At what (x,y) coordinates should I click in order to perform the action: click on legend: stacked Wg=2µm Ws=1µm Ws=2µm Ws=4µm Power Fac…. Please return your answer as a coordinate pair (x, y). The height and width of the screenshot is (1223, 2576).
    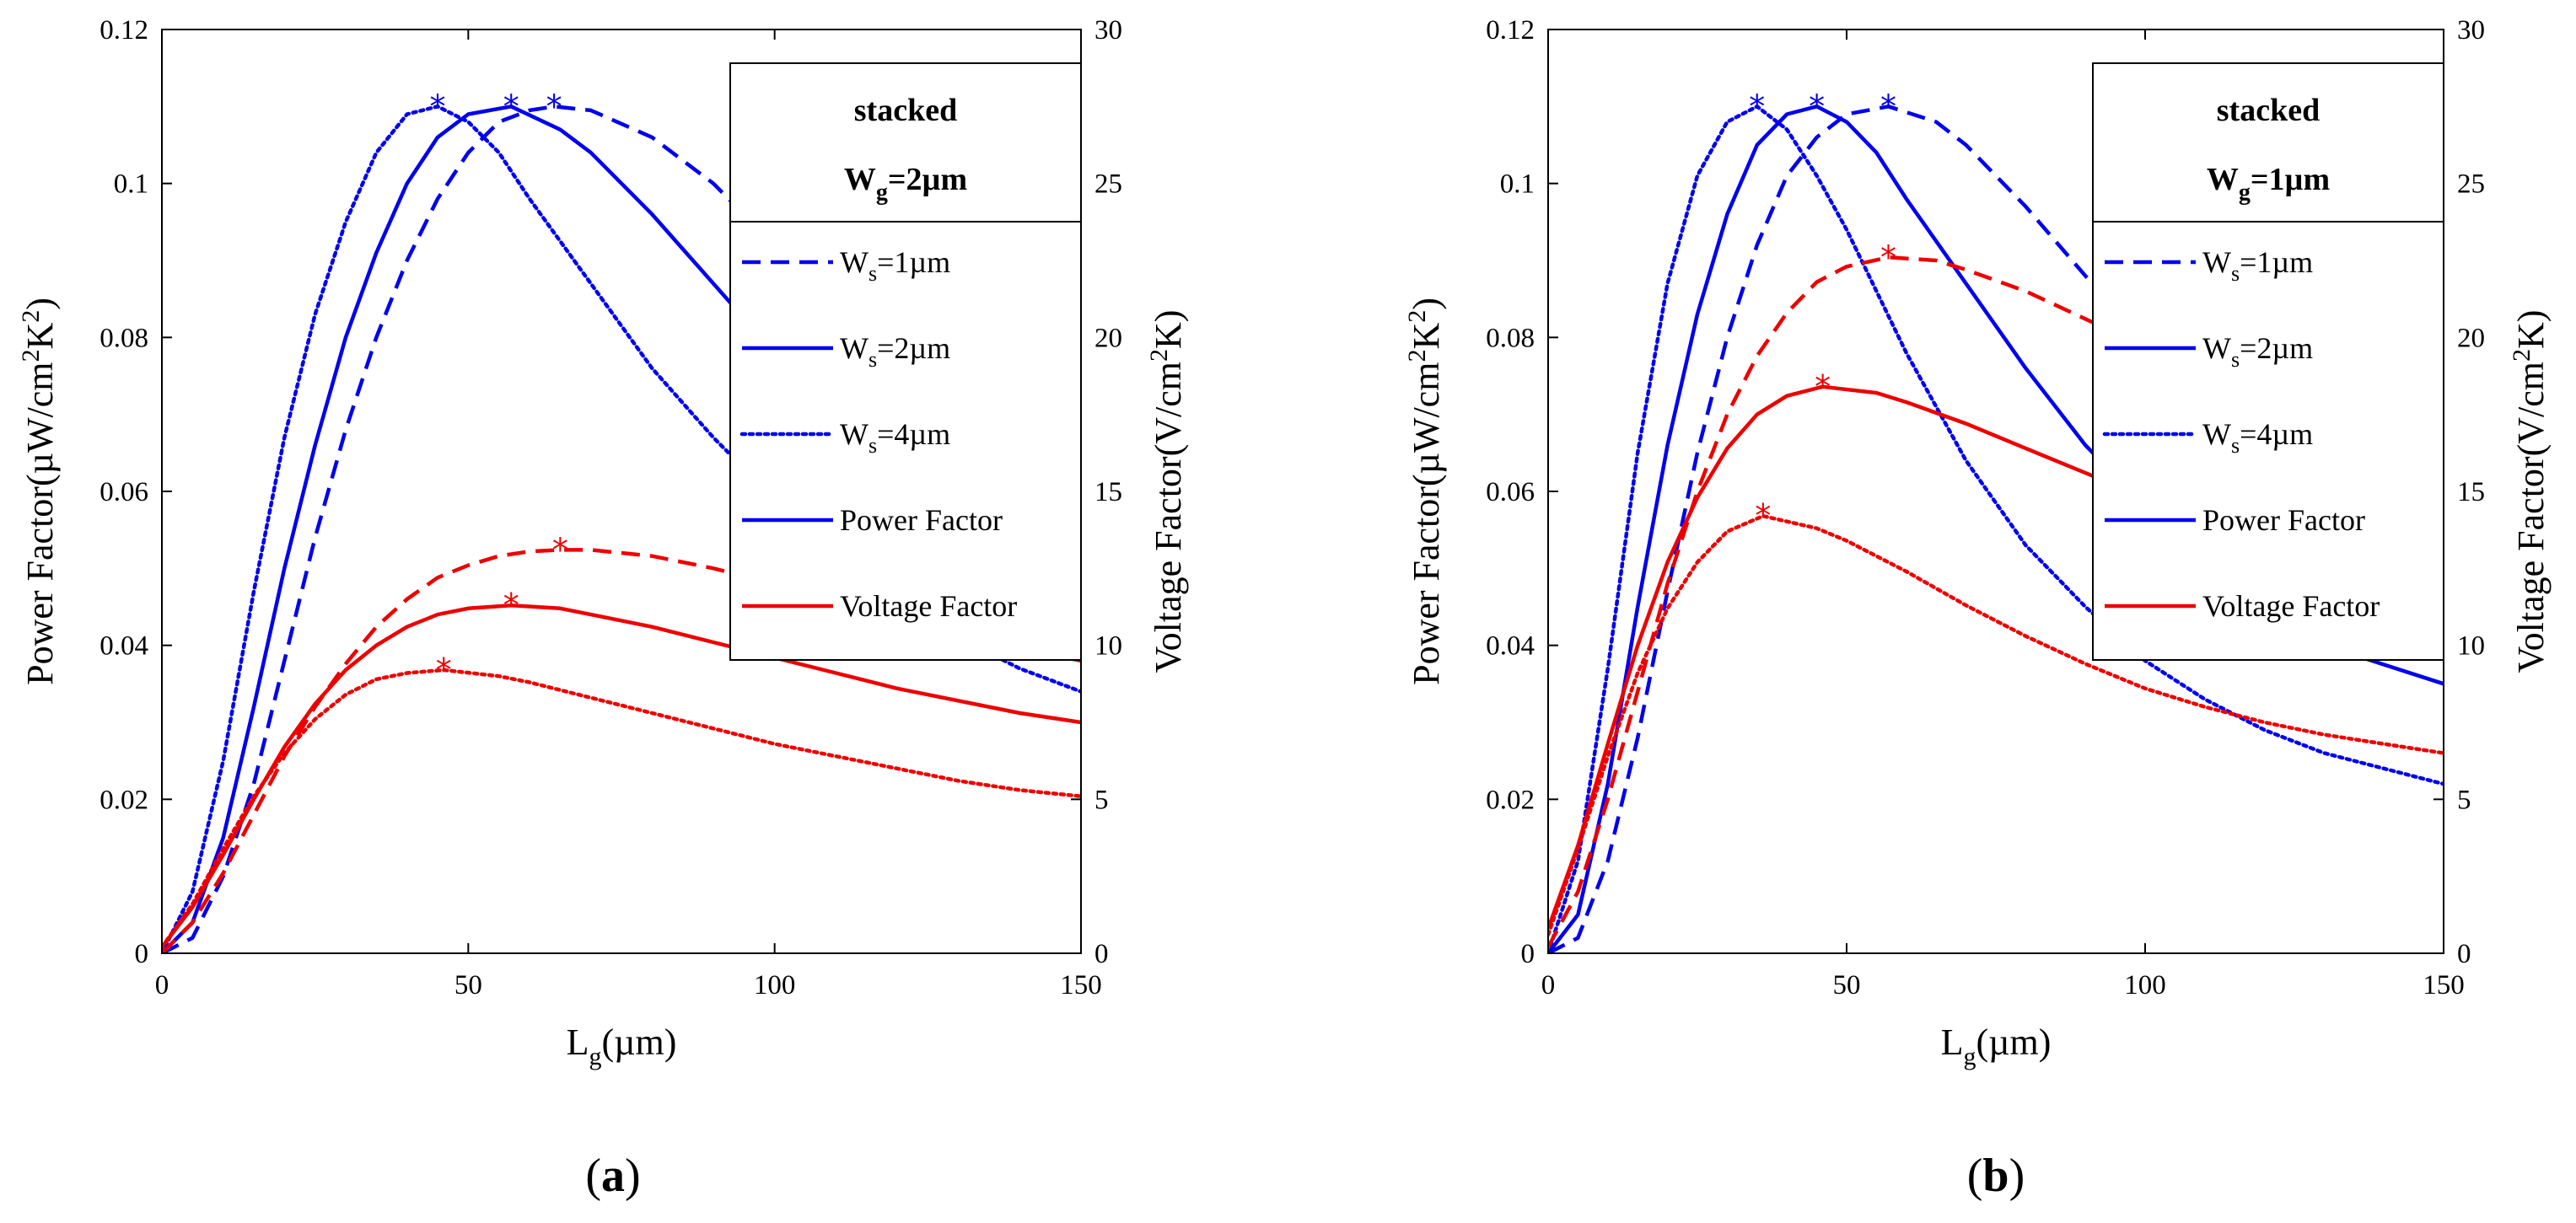
    Looking at the image, I should click on (905, 361).